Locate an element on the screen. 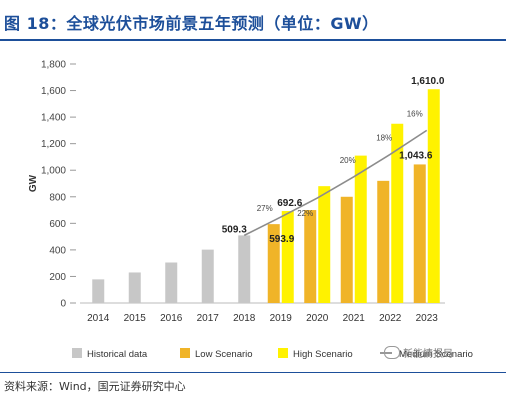 Image resolution: width=506 pixels, height=402 pixels. growth-label-2020: 22% is located at coordinates (305, 213).